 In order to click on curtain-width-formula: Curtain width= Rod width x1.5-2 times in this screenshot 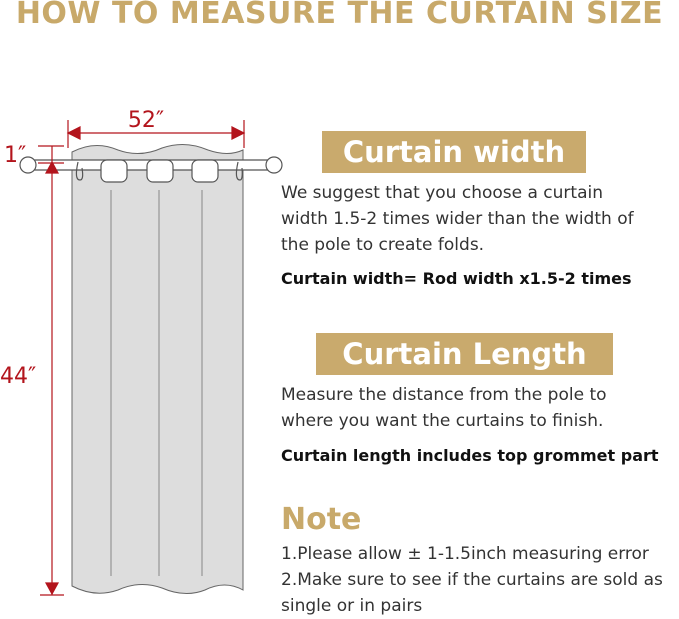, I will do `click(456, 278)`.